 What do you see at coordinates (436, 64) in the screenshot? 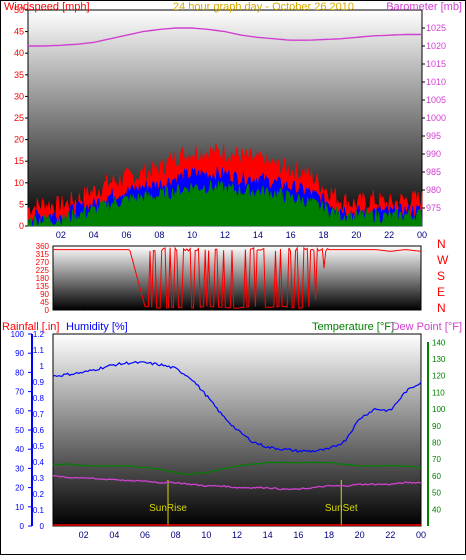
I see `barometer-tick-label: 1015` at bounding box center [436, 64].